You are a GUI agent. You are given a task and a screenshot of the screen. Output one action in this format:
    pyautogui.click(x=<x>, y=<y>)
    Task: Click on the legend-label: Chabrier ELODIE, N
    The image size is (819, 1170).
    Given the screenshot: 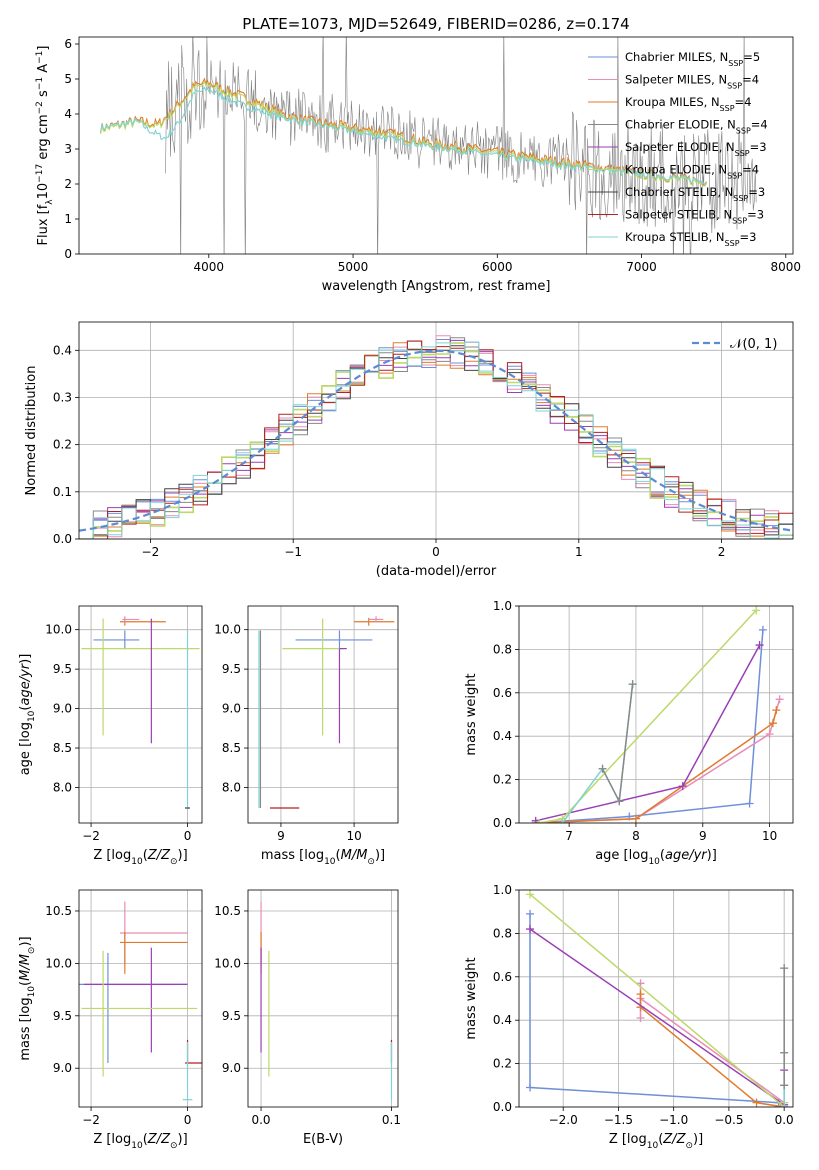 What is the action you would take?
    pyautogui.click(x=680, y=125)
    